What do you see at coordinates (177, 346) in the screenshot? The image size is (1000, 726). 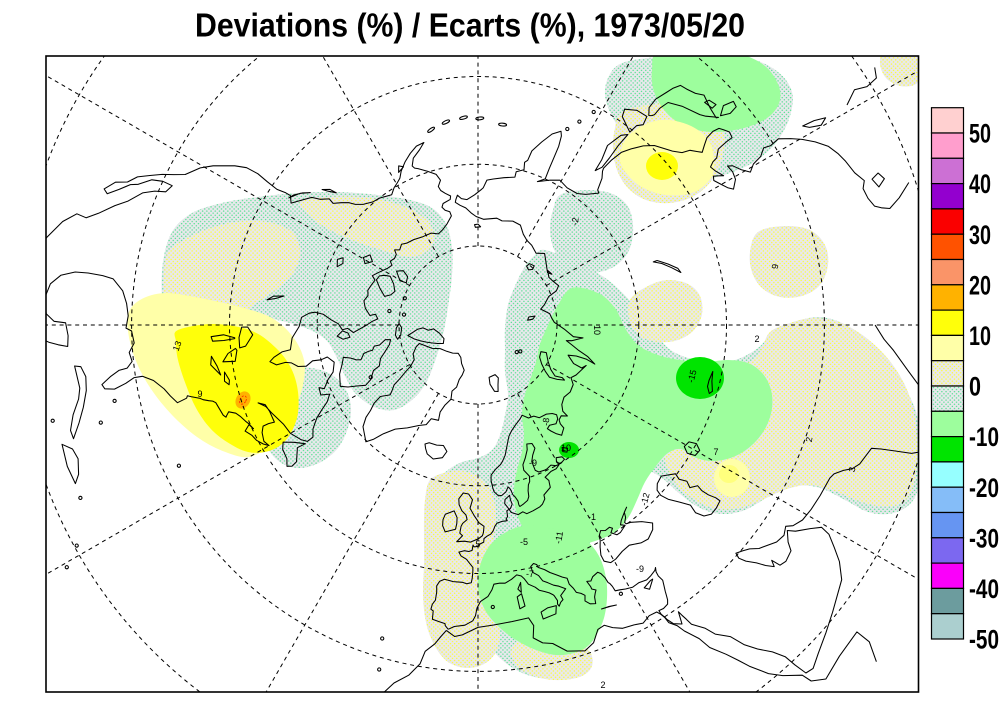 I see `svg-text: 13` at bounding box center [177, 346].